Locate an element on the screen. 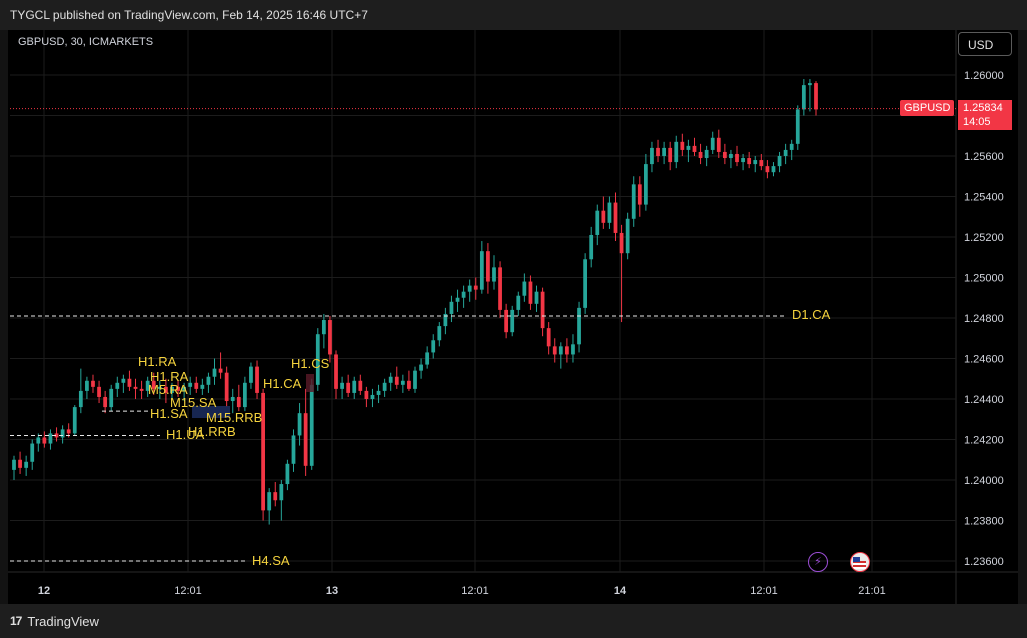 The height and width of the screenshot is (638, 1027). currency-button: USD is located at coordinates (985, 44).